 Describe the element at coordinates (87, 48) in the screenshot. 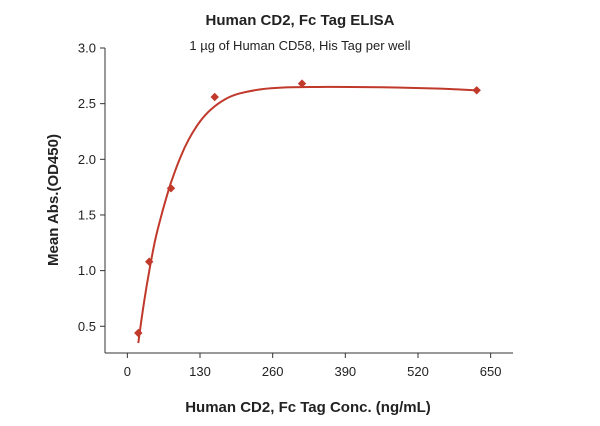

I see `y-tick-label: 3.0` at that location.